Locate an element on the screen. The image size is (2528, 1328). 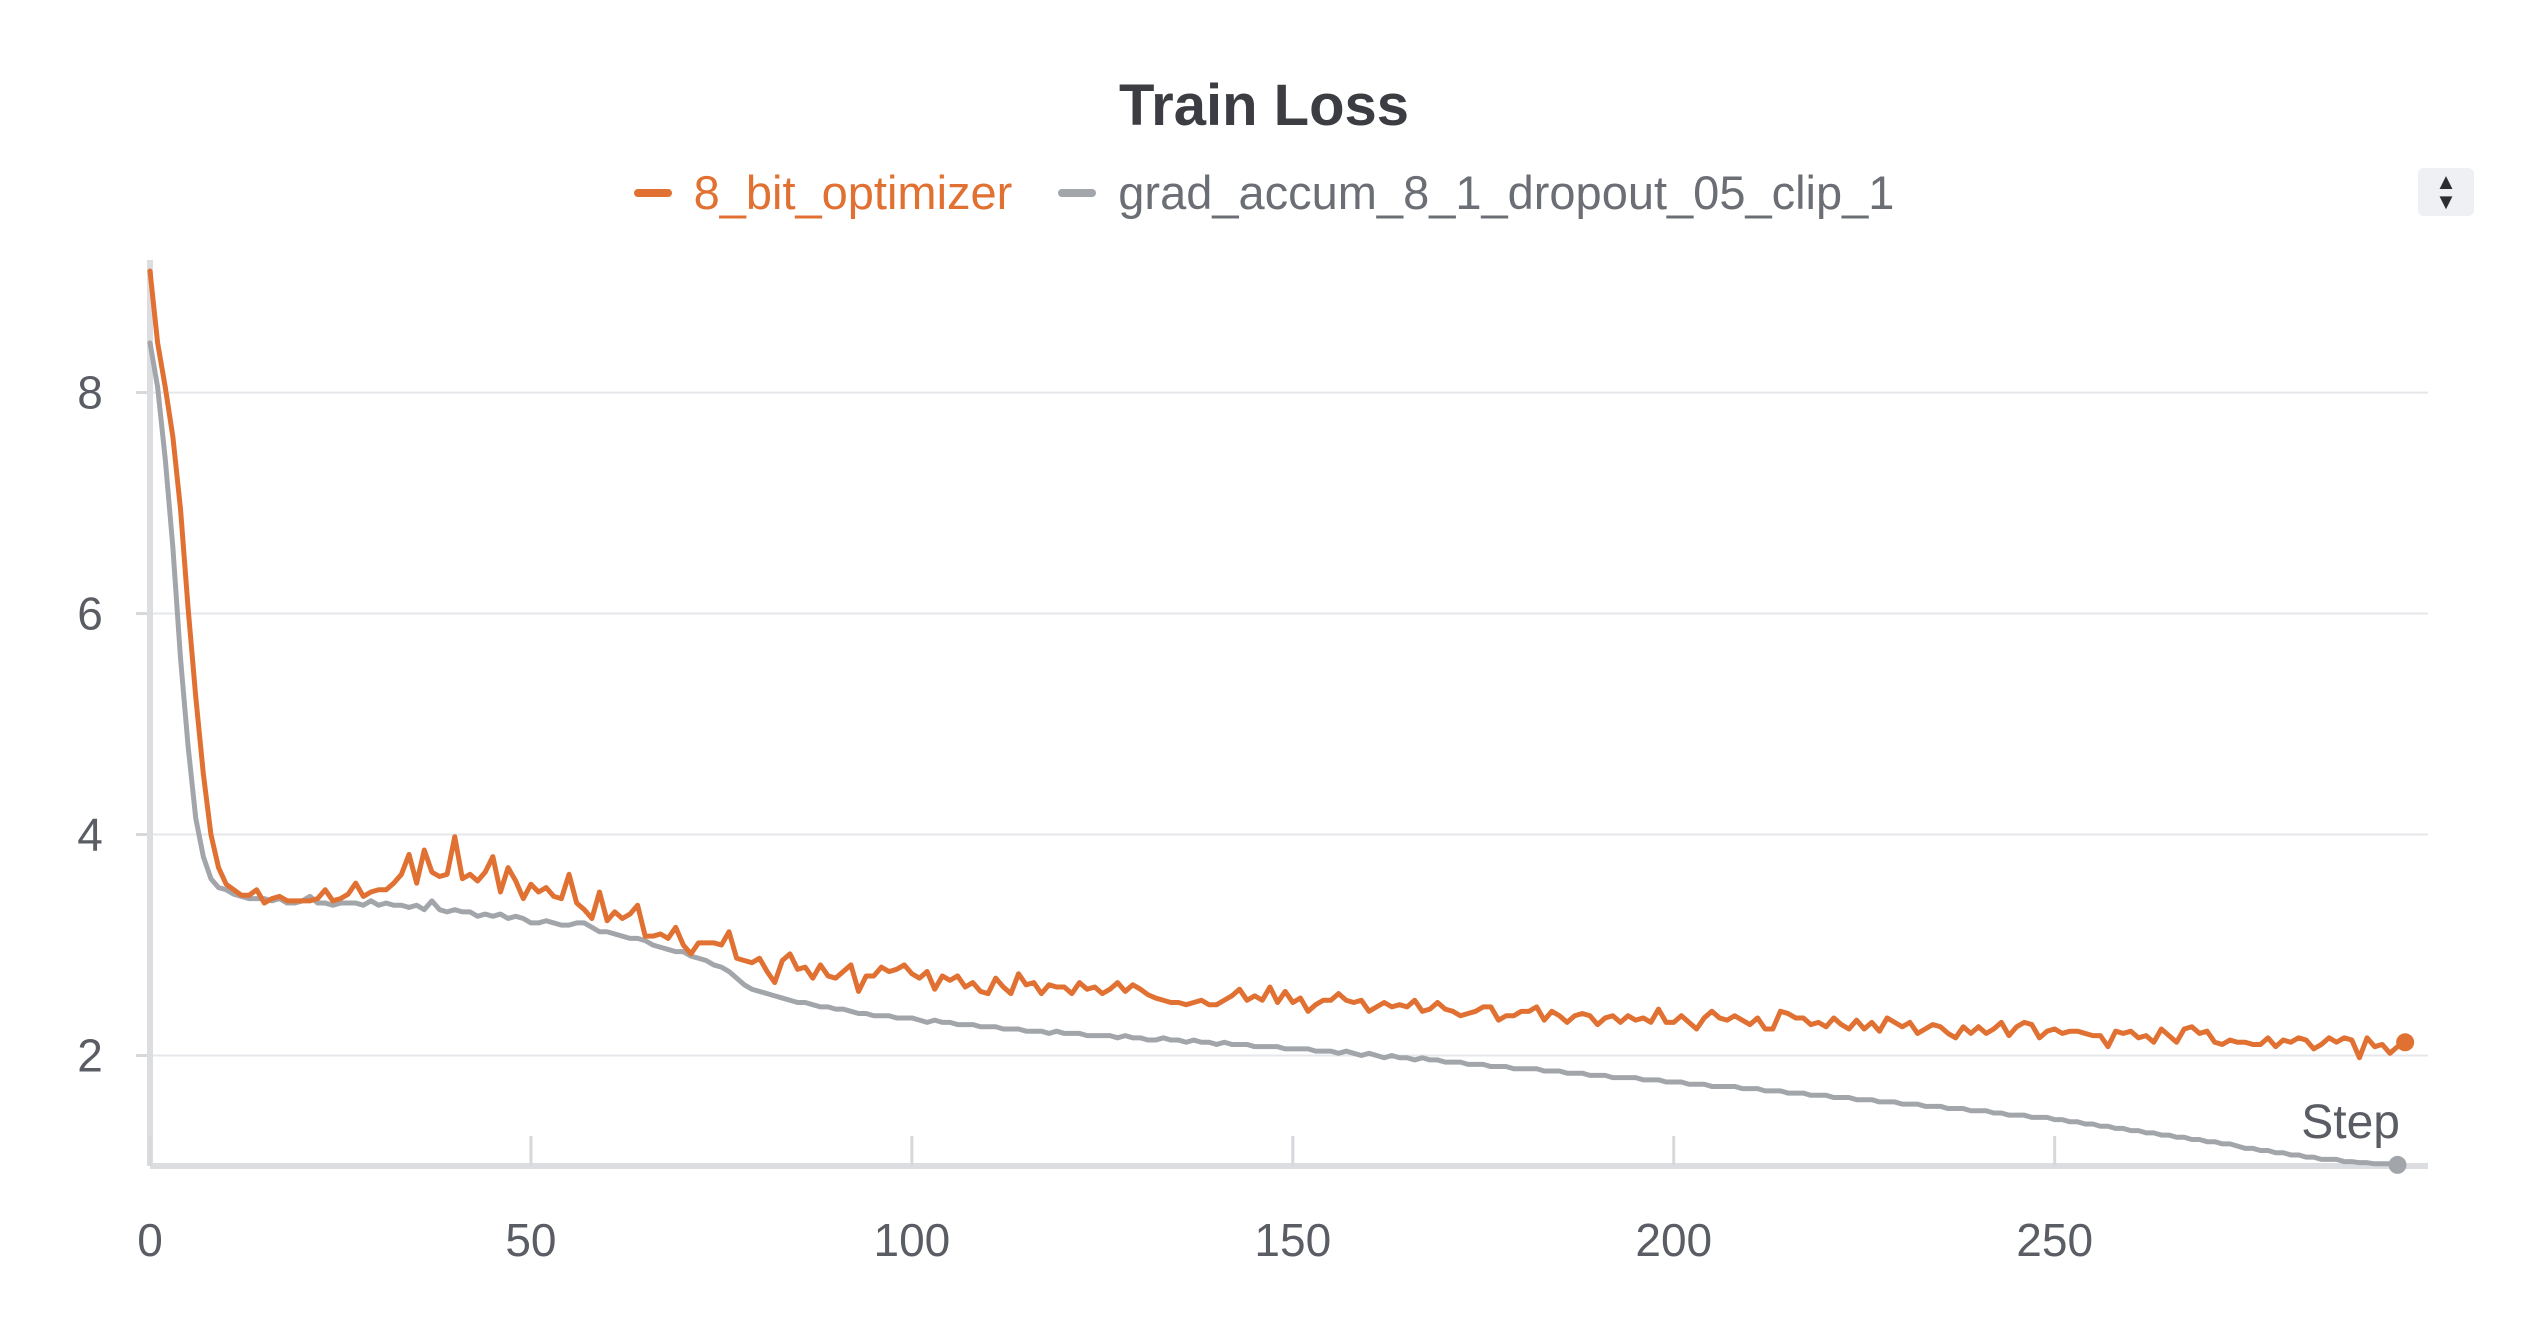
series-endpoint-grad-accum is located at coordinates (2397, 1164).